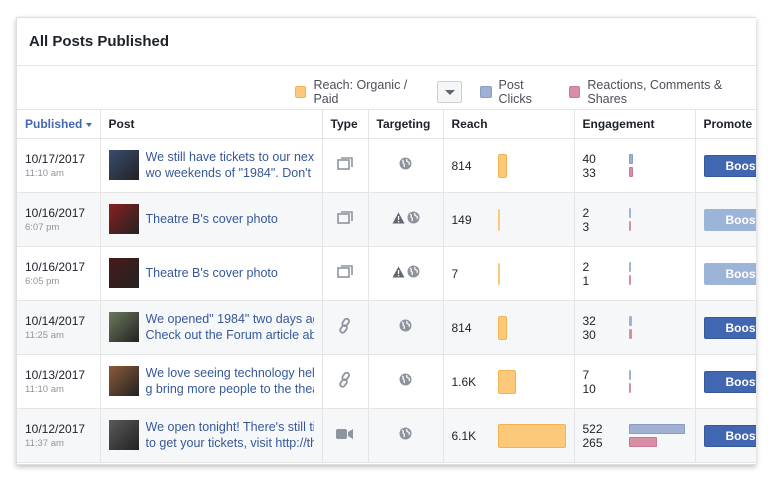  What do you see at coordinates (360, 92) in the screenshot?
I see `legend-label: Reach: Organic / Paid` at bounding box center [360, 92].